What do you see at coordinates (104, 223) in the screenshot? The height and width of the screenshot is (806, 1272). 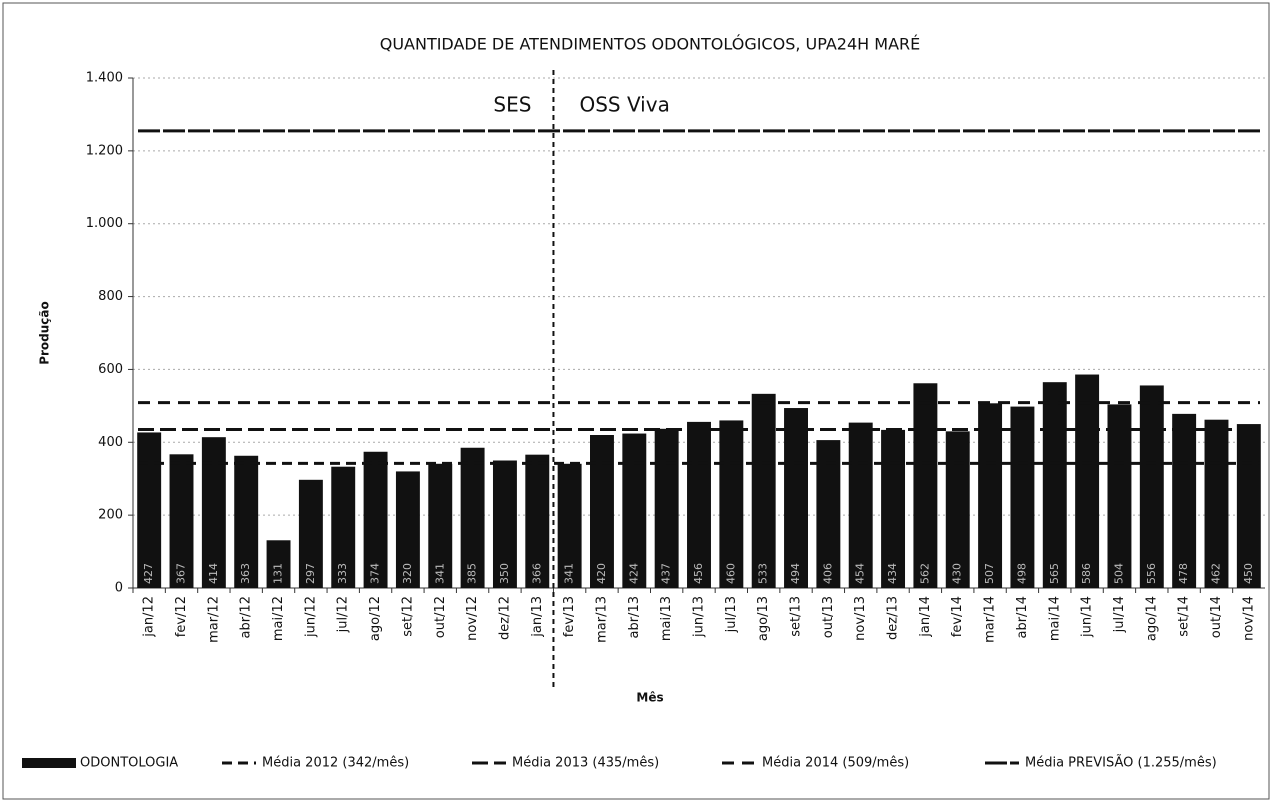 I see `y-tick-label: 1.000` at bounding box center [104, 223].